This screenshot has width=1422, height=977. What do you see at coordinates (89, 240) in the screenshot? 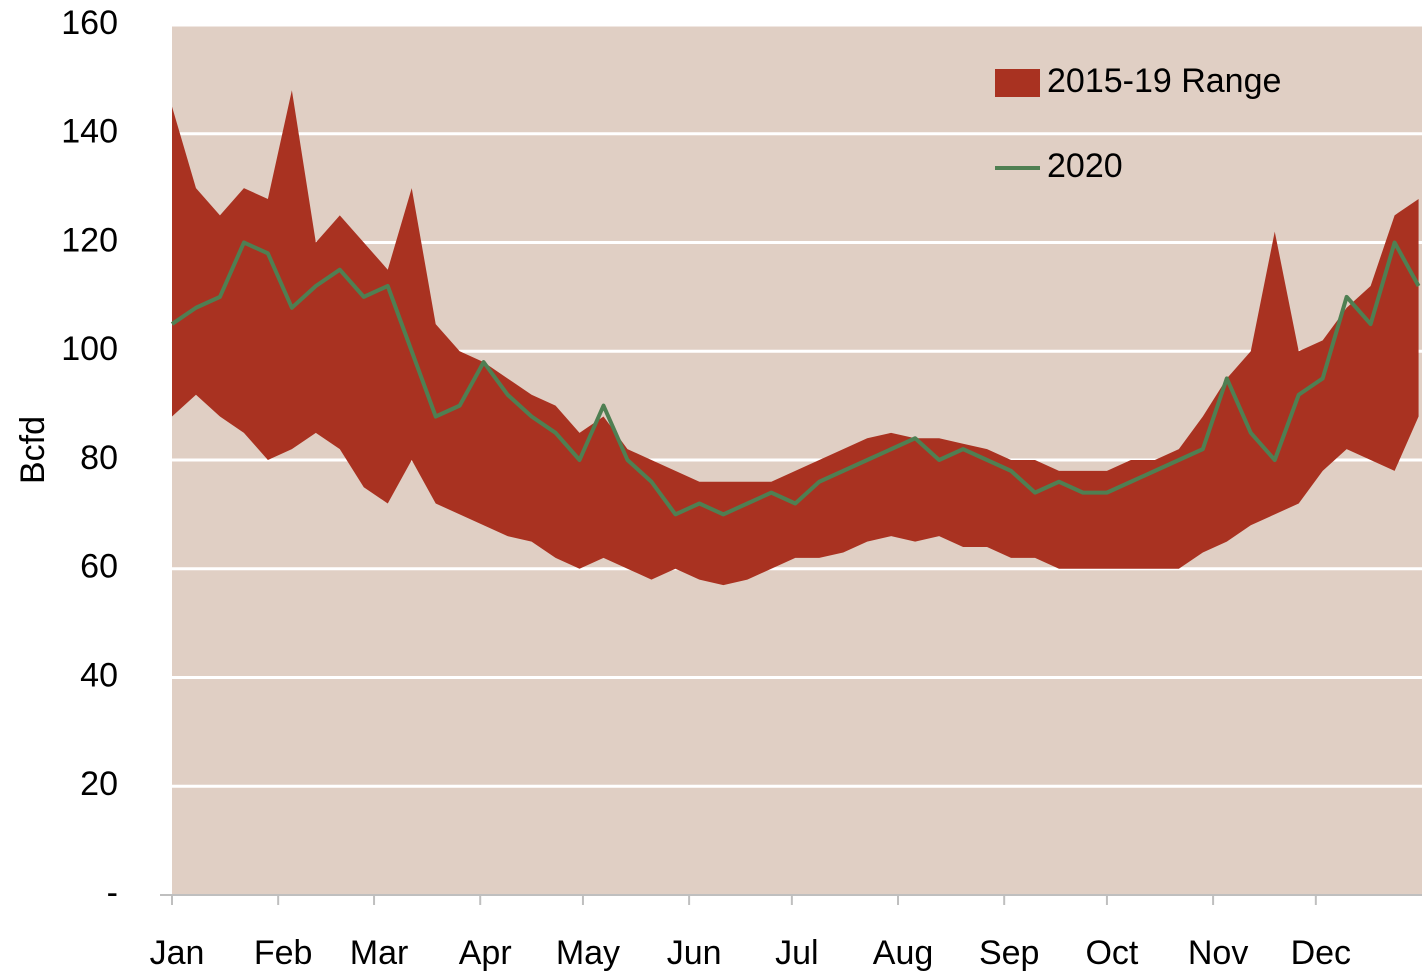
I see `y-tick-label: 120` at bounding box center [89, 240].